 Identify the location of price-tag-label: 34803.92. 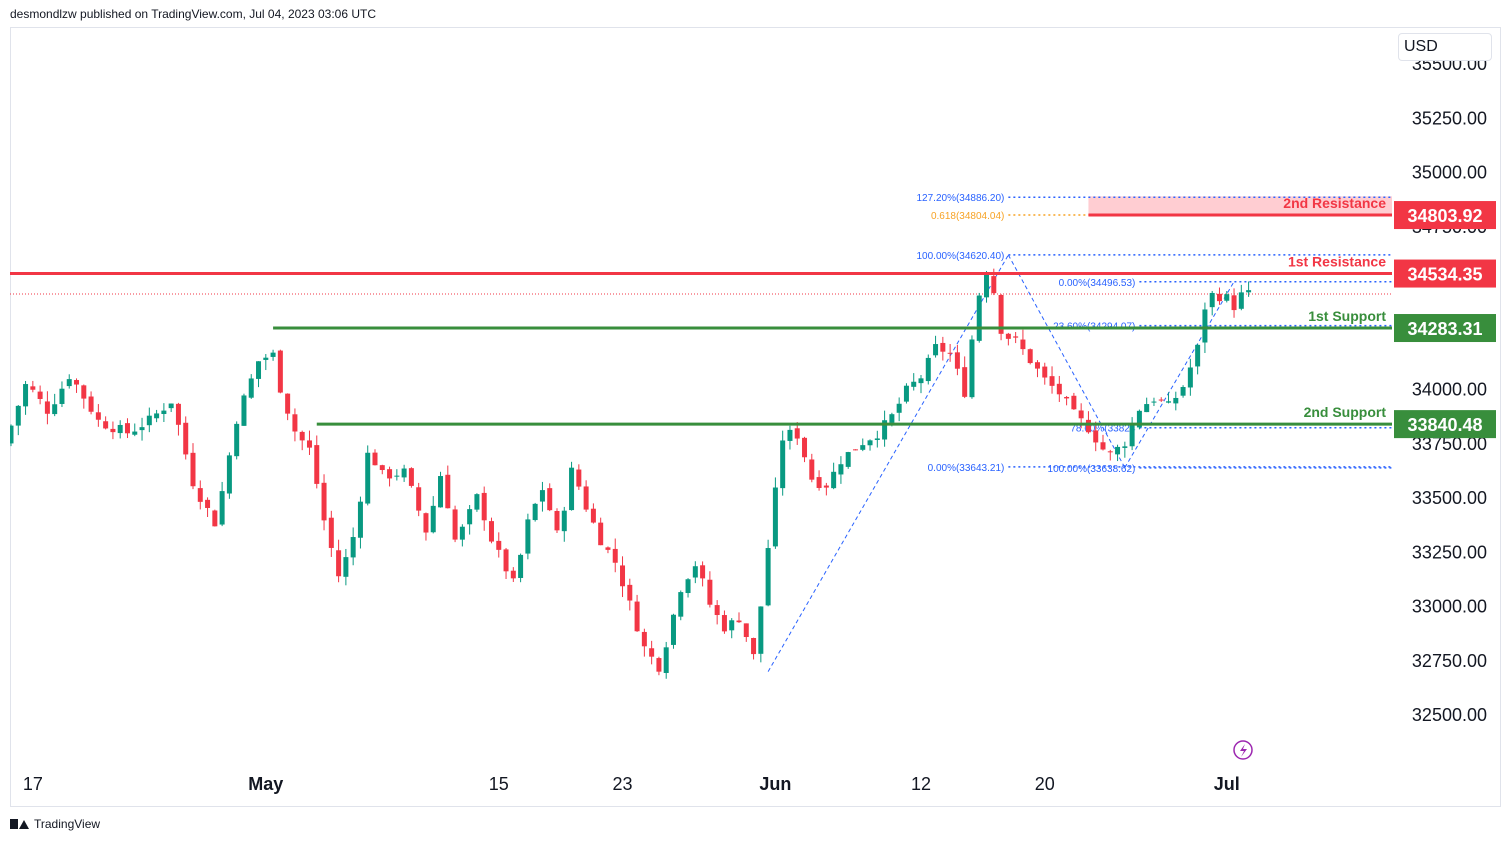
(1444, 216).